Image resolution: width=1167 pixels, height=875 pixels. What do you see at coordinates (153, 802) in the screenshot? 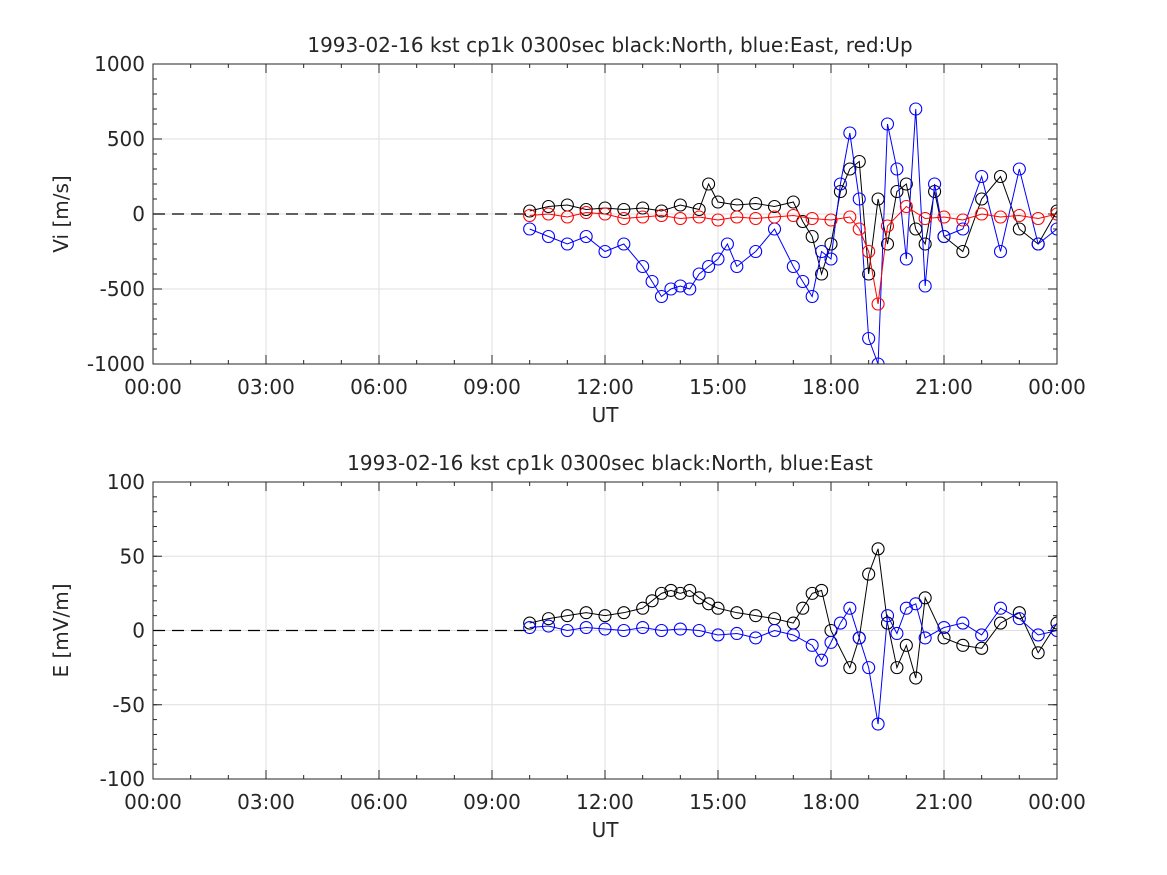
I see `x-tick-label: 00:00` at bounding box center [153, 802].